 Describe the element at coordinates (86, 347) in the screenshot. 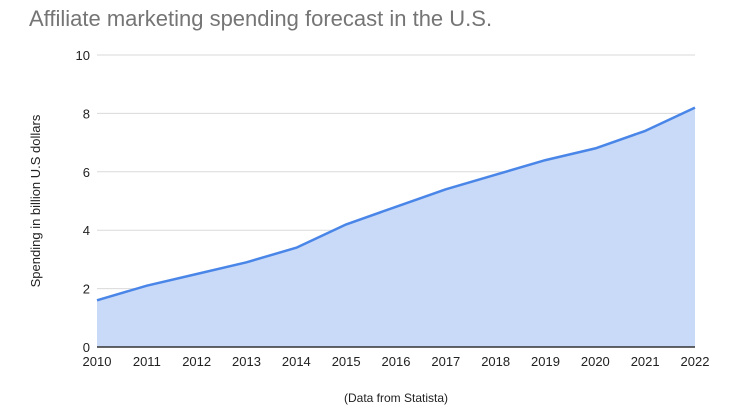

I see `y-tick-label: 0` at that location.